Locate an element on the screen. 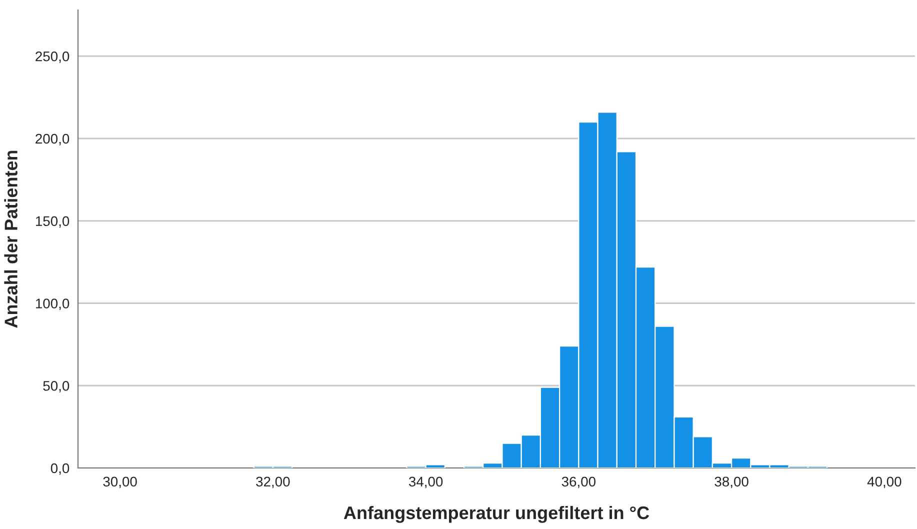  y-axis-title: Anzahl der Patienten is located at coordinates (11, 239).